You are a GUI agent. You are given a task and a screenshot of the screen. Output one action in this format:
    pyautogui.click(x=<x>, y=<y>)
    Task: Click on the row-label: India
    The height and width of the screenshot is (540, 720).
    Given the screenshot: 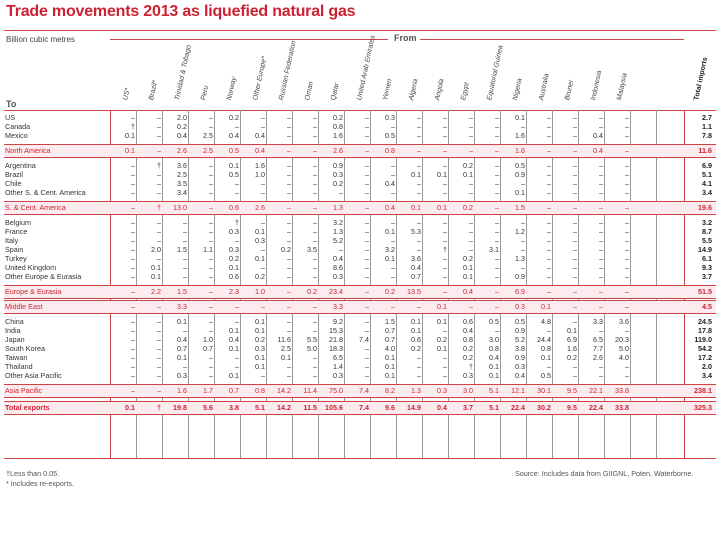 What is the action you would take?
    pyautogui.click(x=13, y=330)
    